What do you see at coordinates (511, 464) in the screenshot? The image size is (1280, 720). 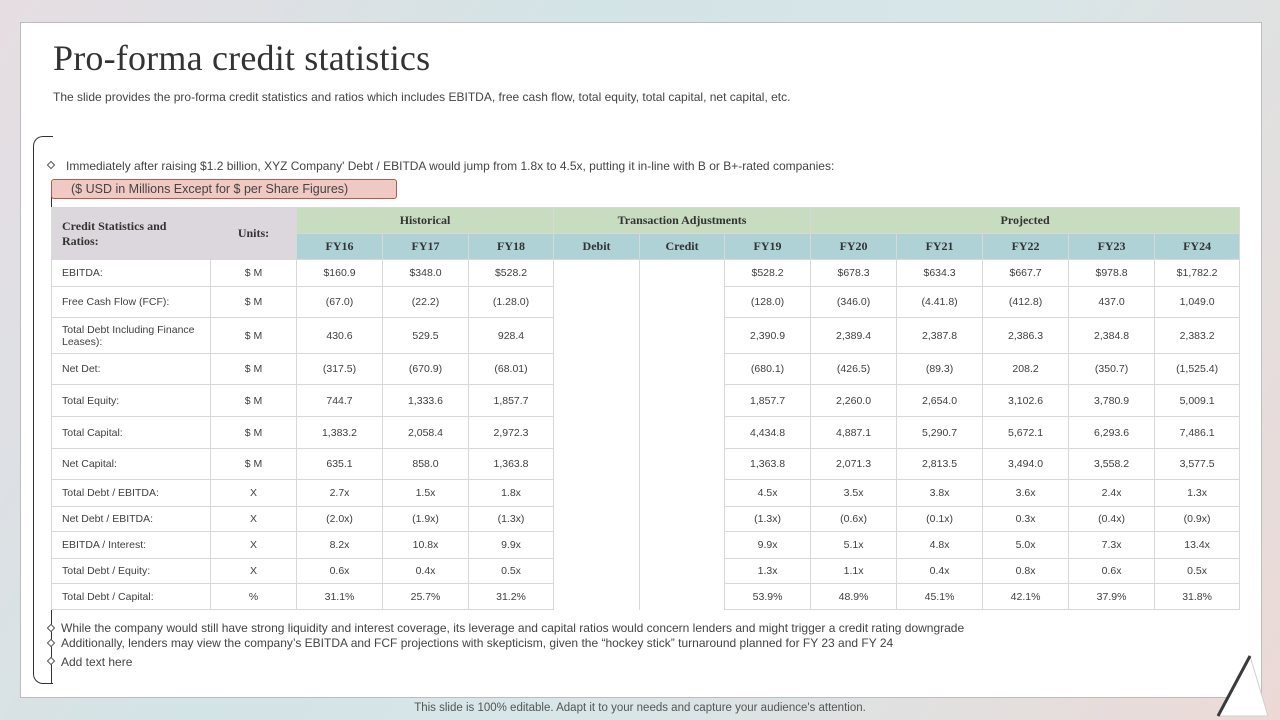 I see `table-cell: 1,363.8` at bounding box center [511, 464].